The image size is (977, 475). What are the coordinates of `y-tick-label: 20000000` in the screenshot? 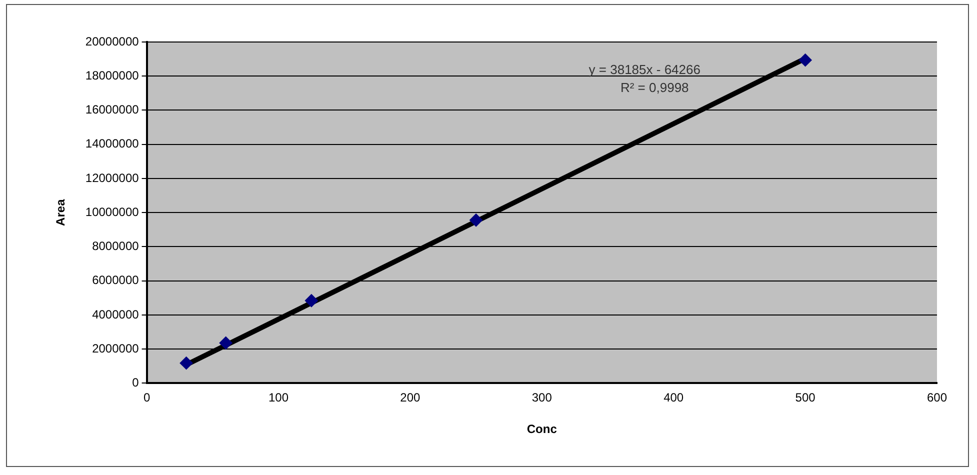 It's located at (112, 41).